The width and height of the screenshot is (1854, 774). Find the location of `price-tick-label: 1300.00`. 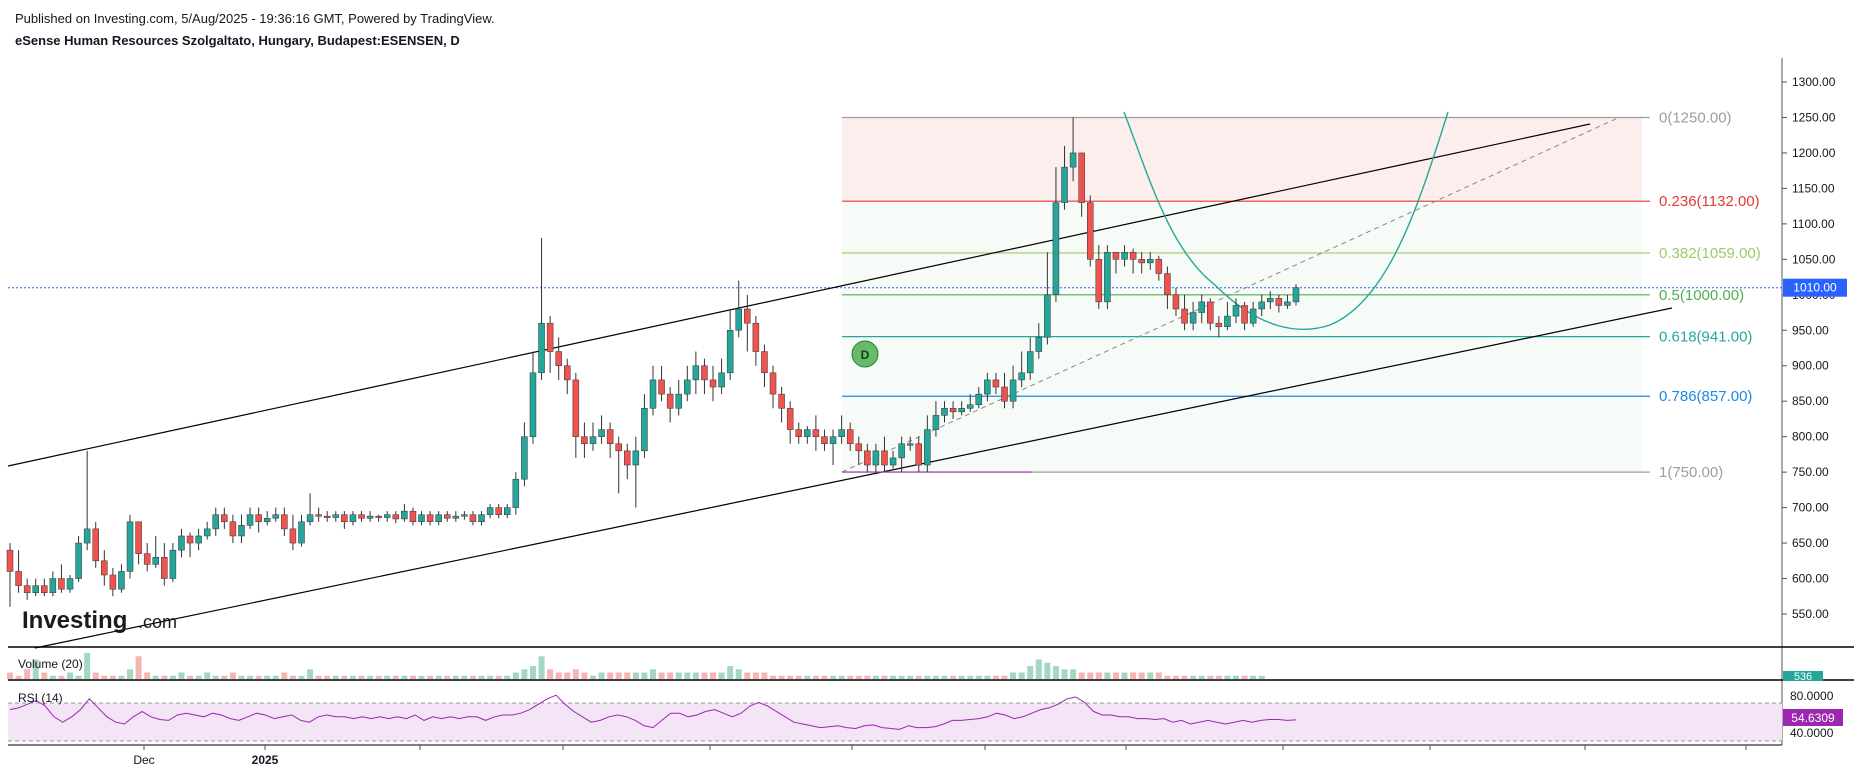

price-tick-label: 1300.00 is located at coordinates (1814, 82).